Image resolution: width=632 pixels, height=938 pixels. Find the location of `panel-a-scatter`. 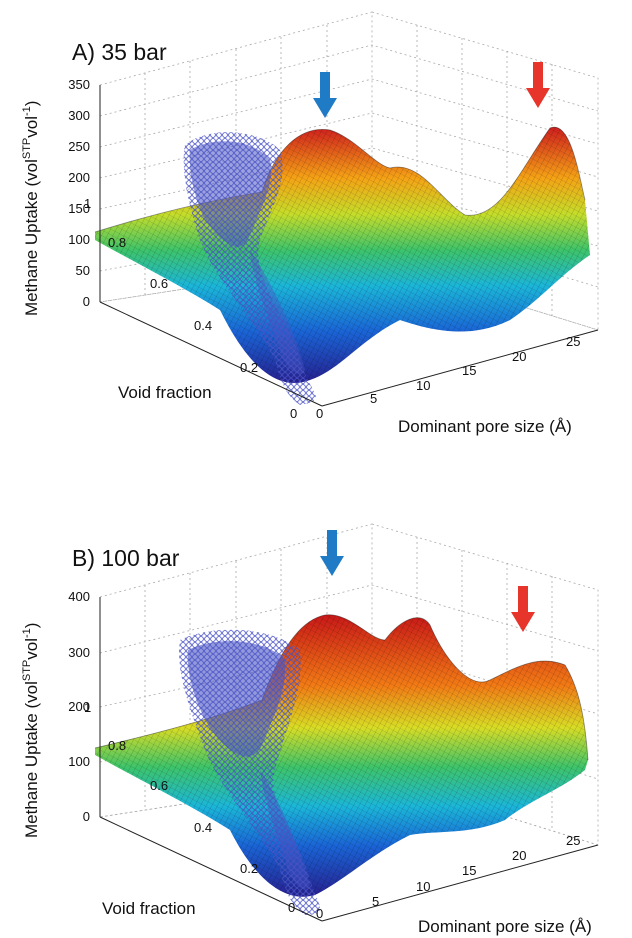

panel-a-scatter is located at coordinates (249, 268).